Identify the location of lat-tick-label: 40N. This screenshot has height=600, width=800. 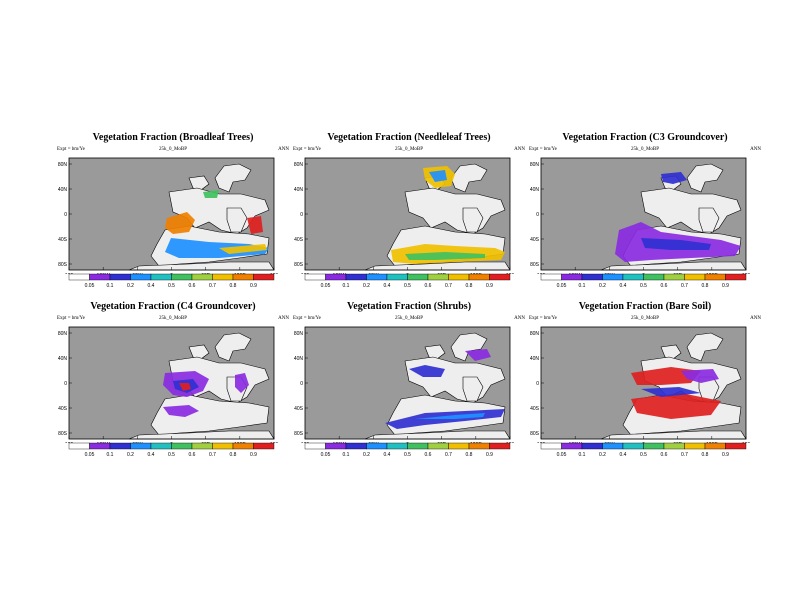
(535, 190).